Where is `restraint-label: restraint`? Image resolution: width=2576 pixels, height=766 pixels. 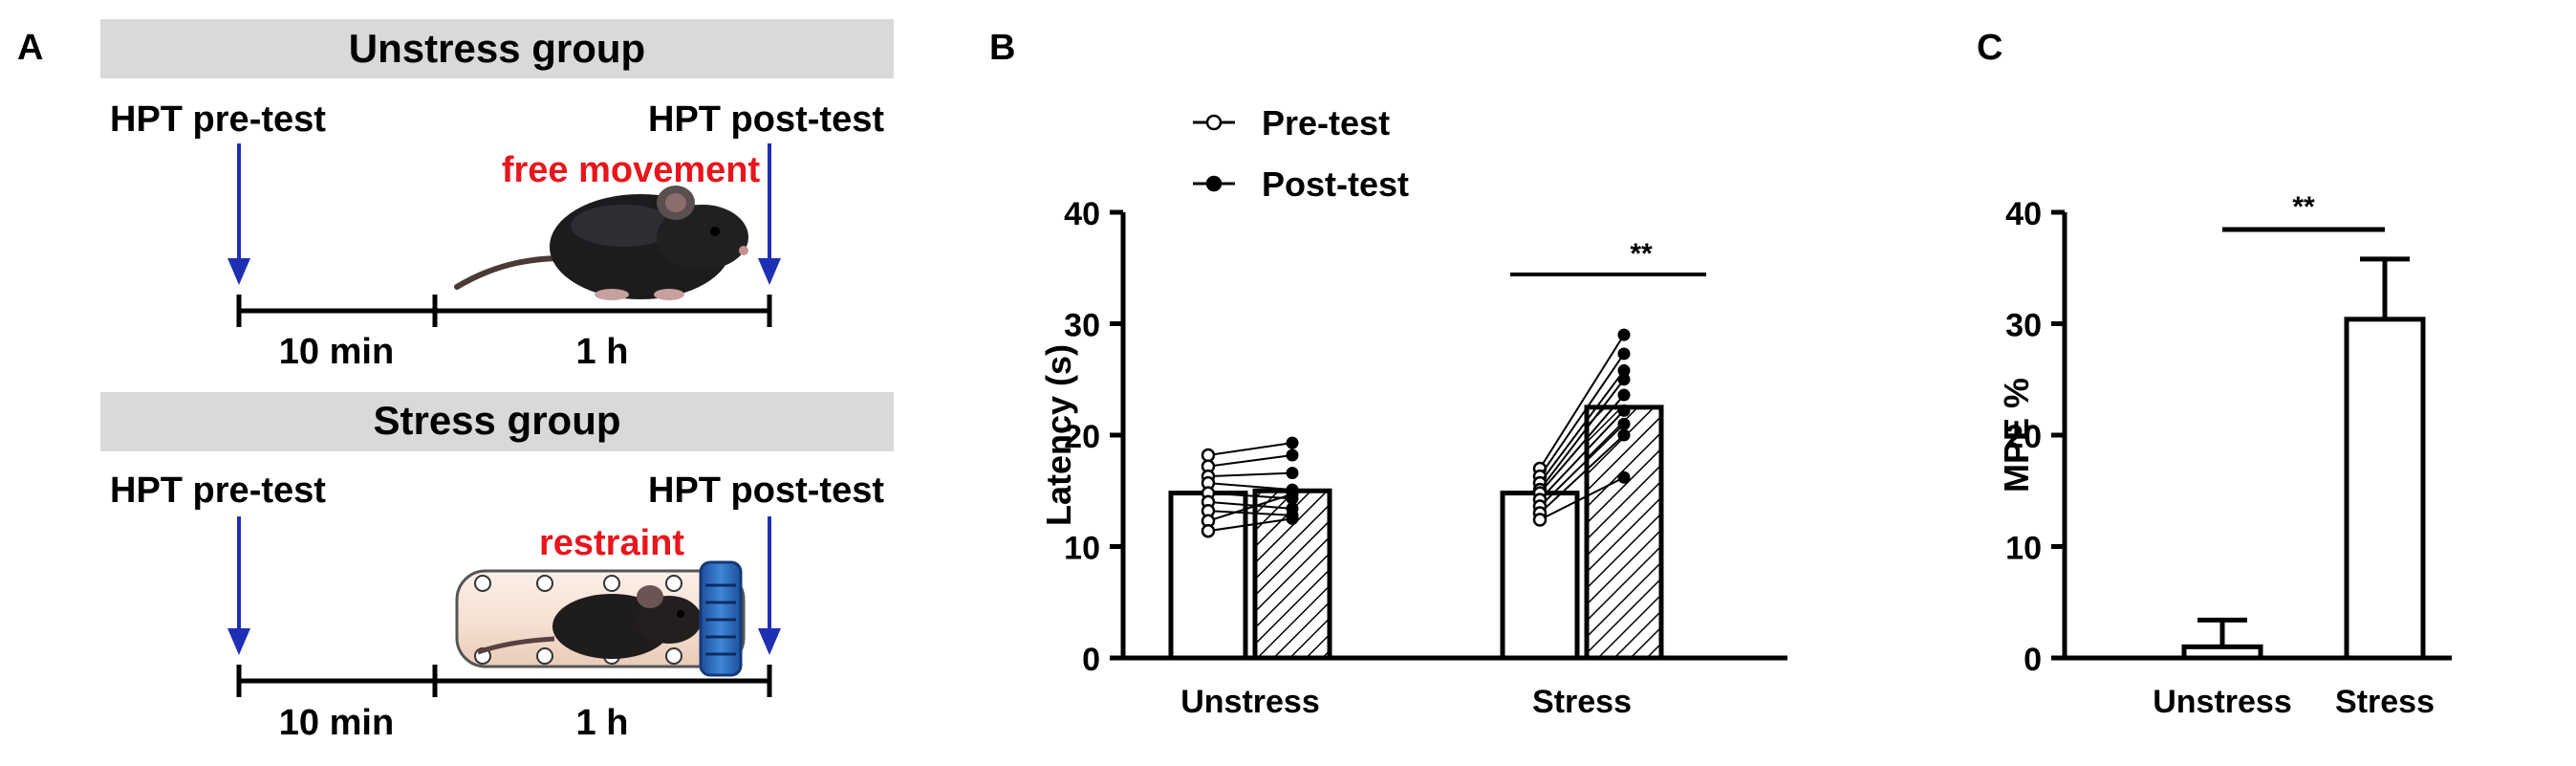 restraint-label: restraint is located at coordinates (611, 543).